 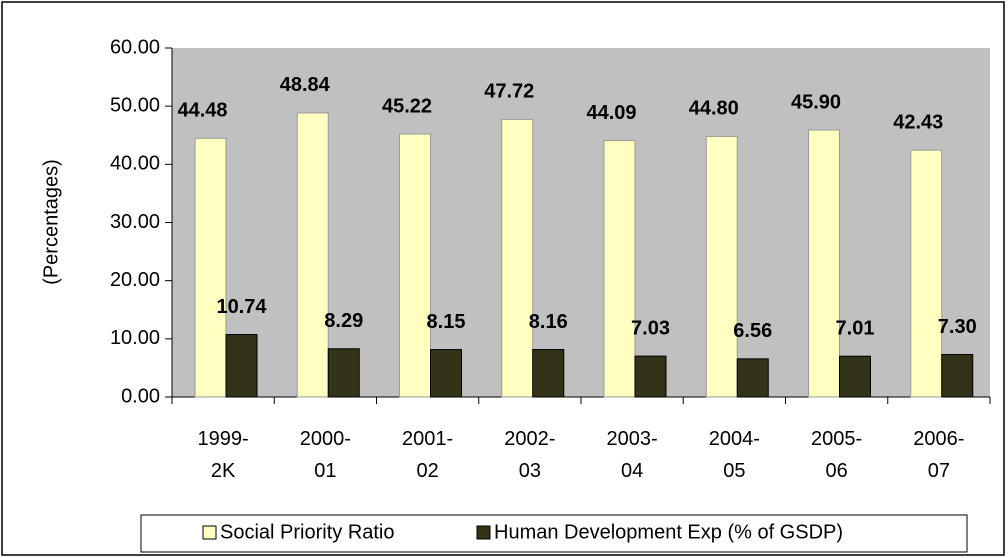 I want to click on value-label: 44.80, so click(x=714, y=109).